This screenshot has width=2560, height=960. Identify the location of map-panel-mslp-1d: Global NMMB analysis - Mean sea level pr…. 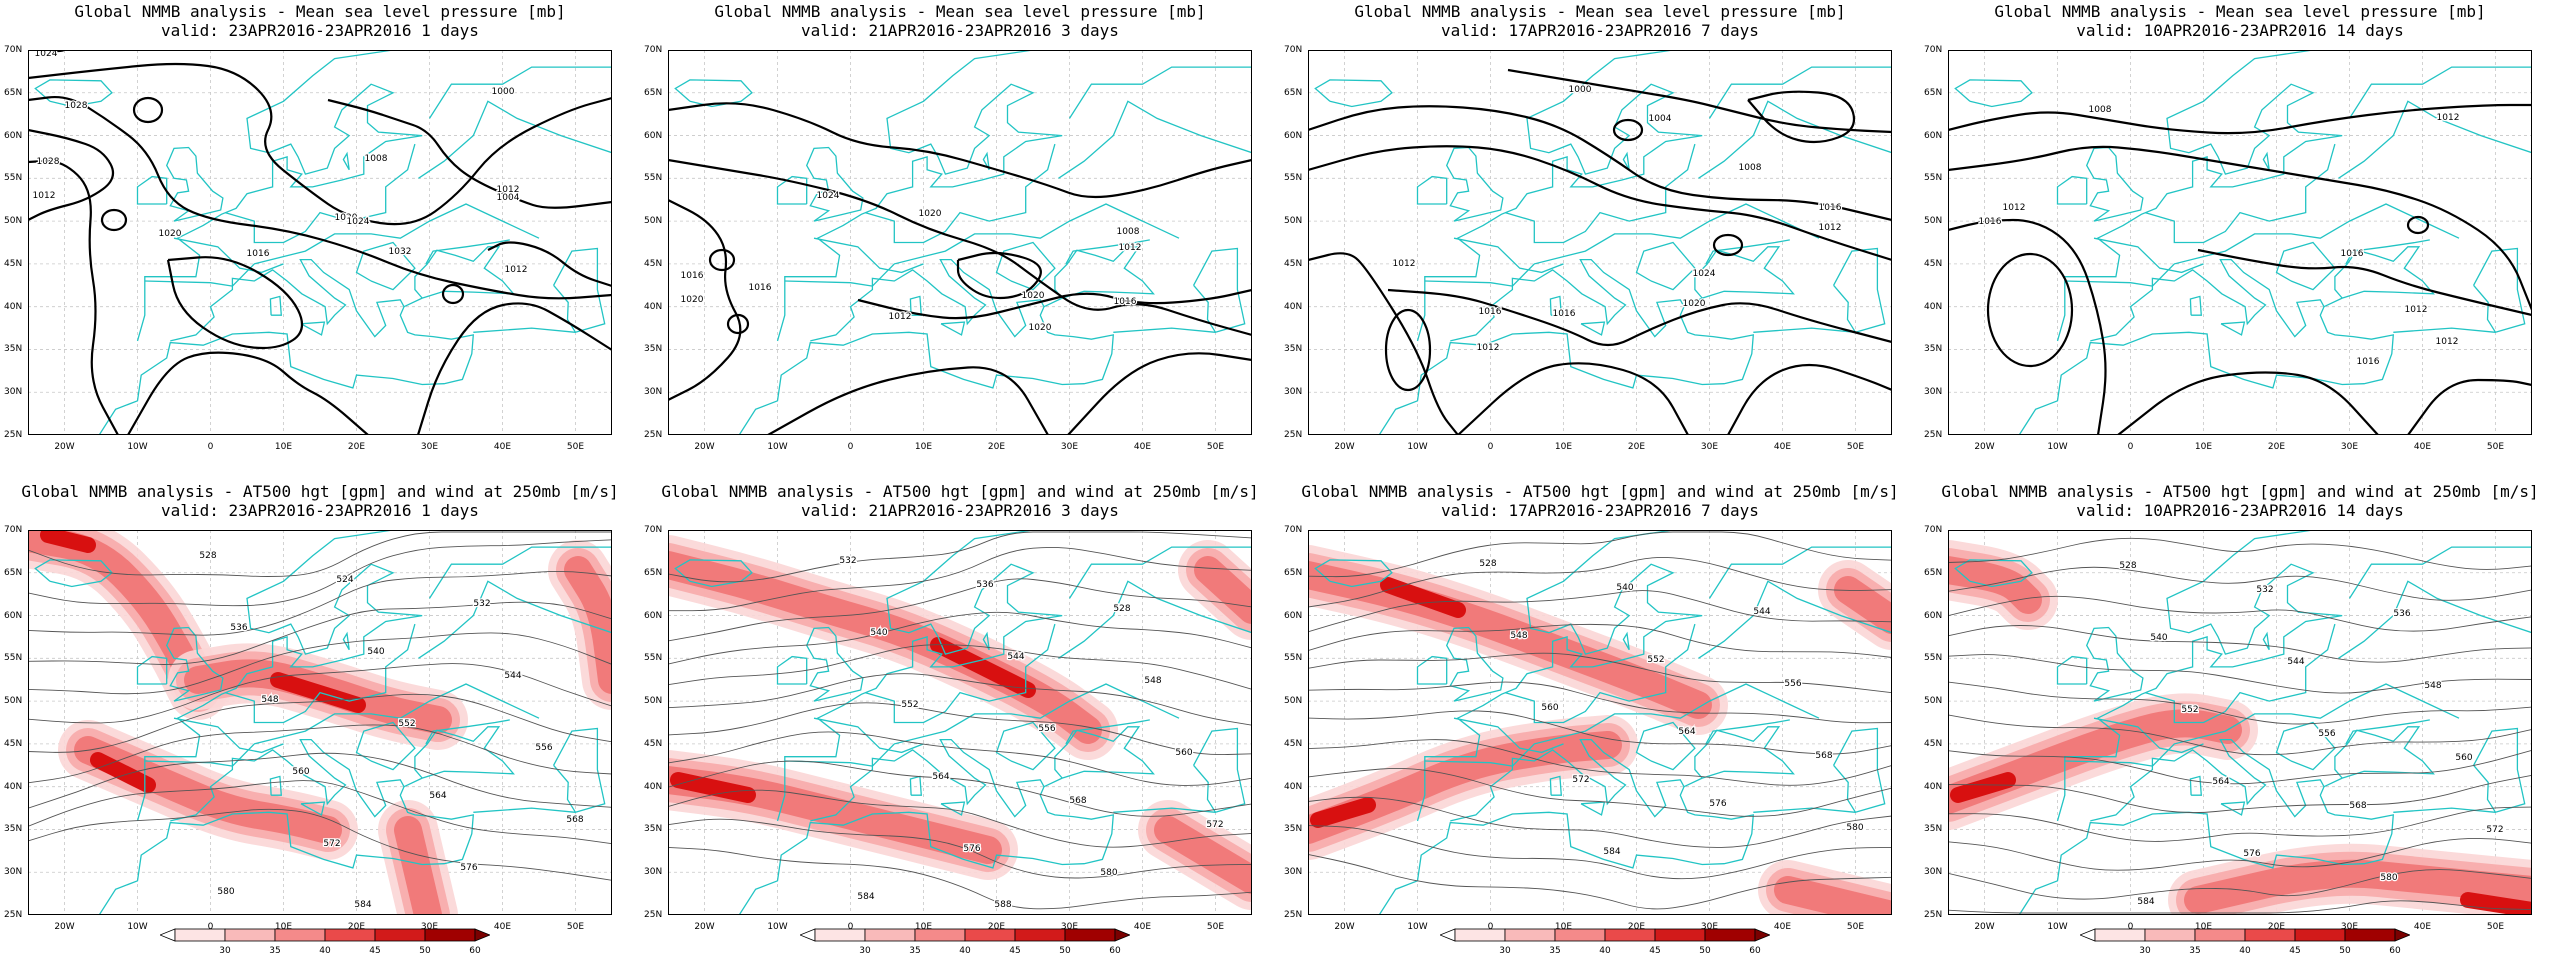
(320, 240).